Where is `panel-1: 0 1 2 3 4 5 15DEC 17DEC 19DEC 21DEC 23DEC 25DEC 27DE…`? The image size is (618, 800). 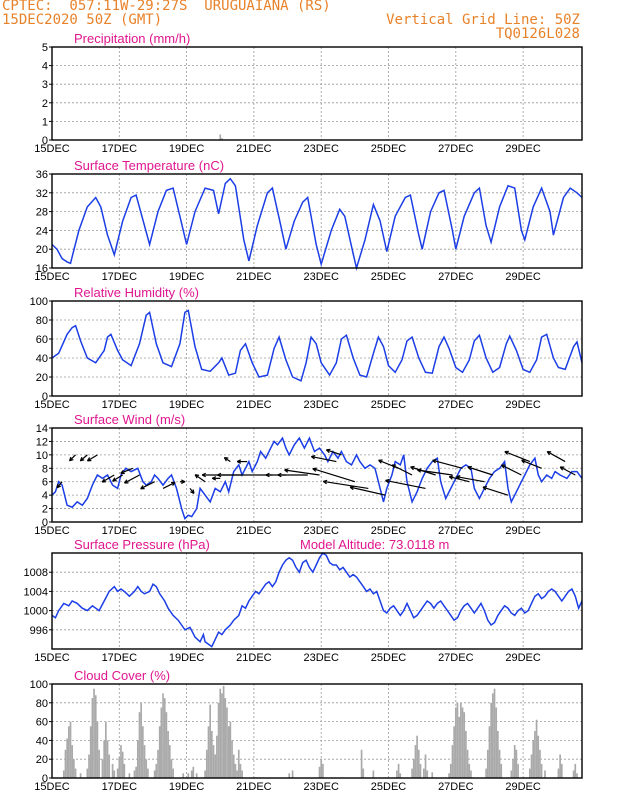
panel-1: 0 1 2 3 4 5 15DEC 17DEC 19DEC 21DEC 23DEC 25DEC 27DE… is located at coordinates (308, 93).